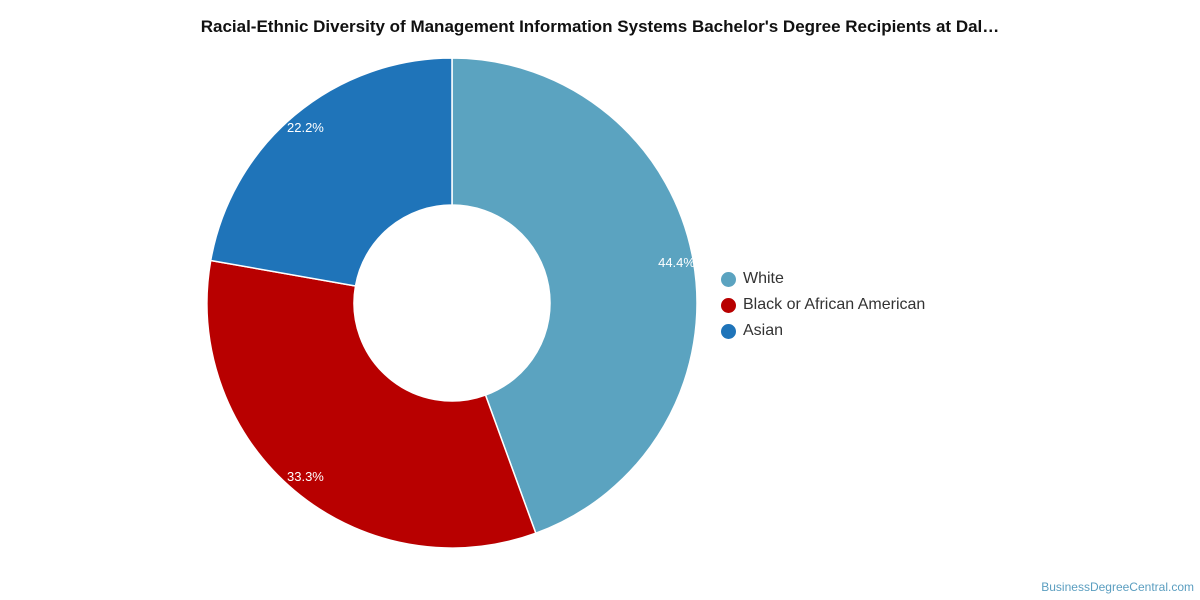 This screenshot has width=1200, height=600. Describe the element at coordinates (305, 127) in the screenshot. I see `slice-label-asian: 22.2%` at that location.